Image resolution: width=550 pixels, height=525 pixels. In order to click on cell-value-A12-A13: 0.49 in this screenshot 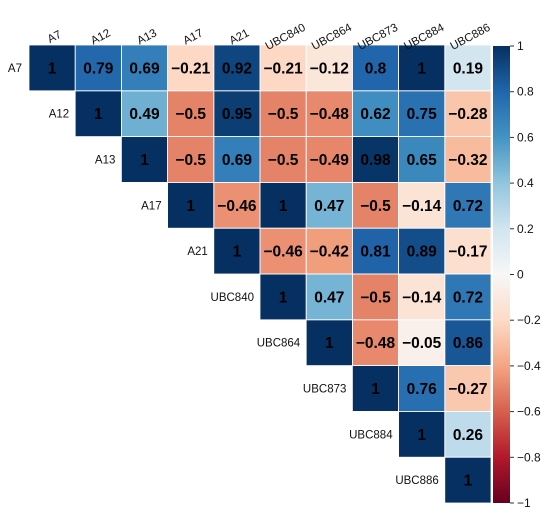, I will do `click(144, 114)`.